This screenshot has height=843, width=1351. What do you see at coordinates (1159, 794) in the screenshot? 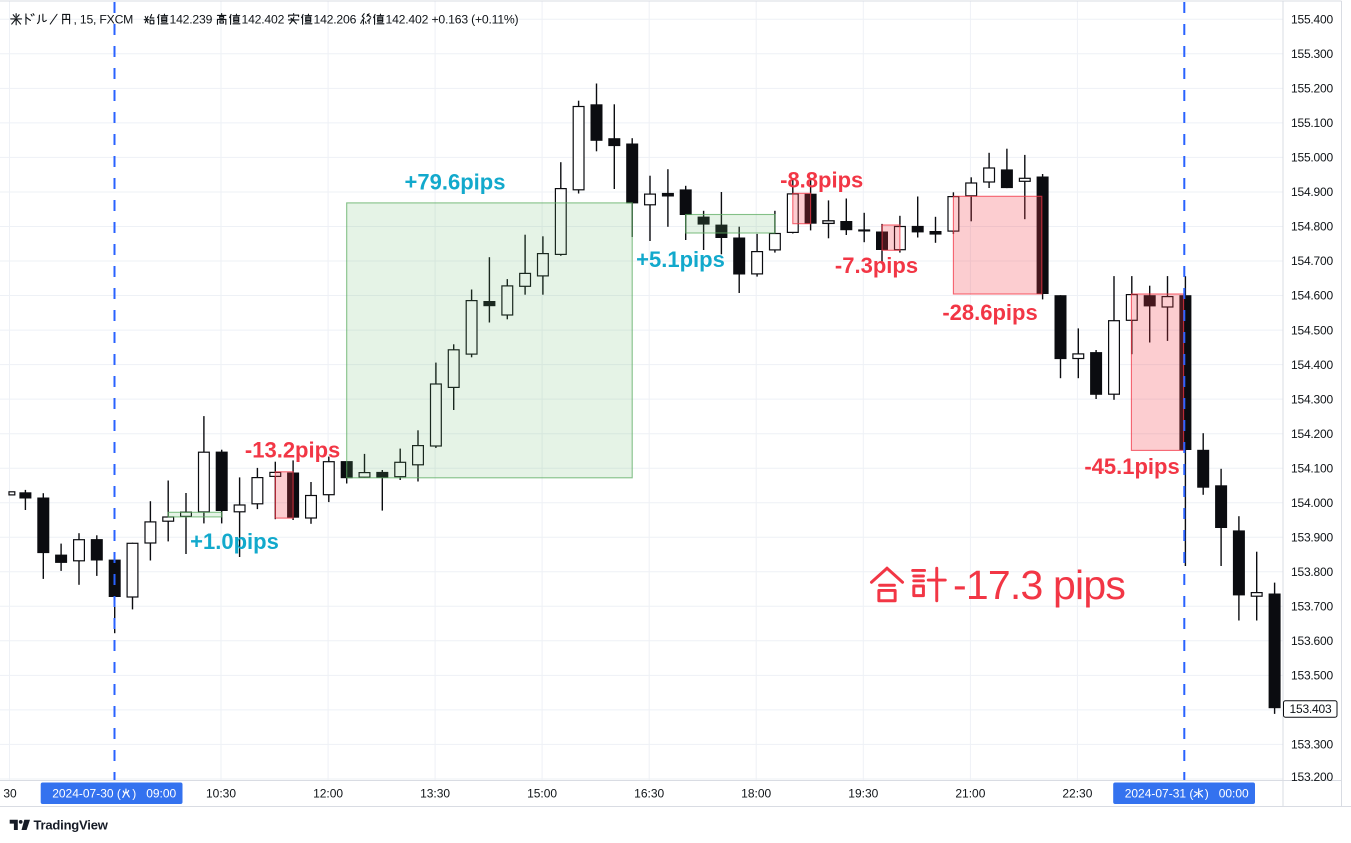
I see `svg-text: 2024-07-31 (` at bounding box center [1159, 794].